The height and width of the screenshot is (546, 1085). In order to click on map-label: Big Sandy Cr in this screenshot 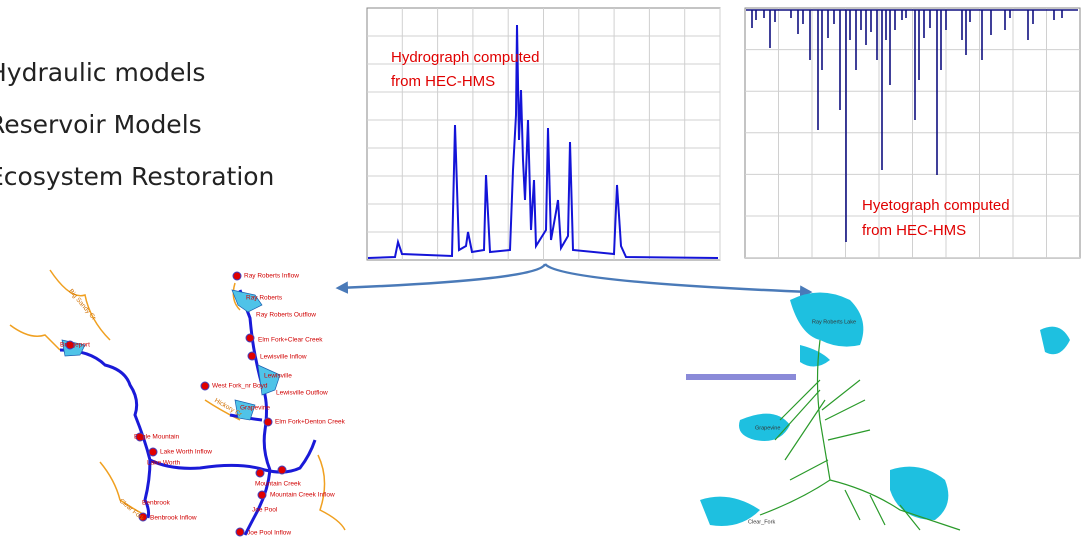, I will do `click(82, 305)`.